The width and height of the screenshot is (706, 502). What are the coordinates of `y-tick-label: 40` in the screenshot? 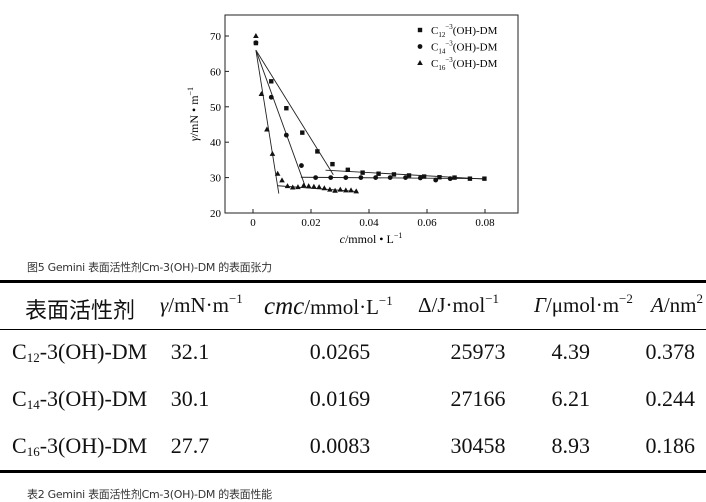 It's located at (216, 143).